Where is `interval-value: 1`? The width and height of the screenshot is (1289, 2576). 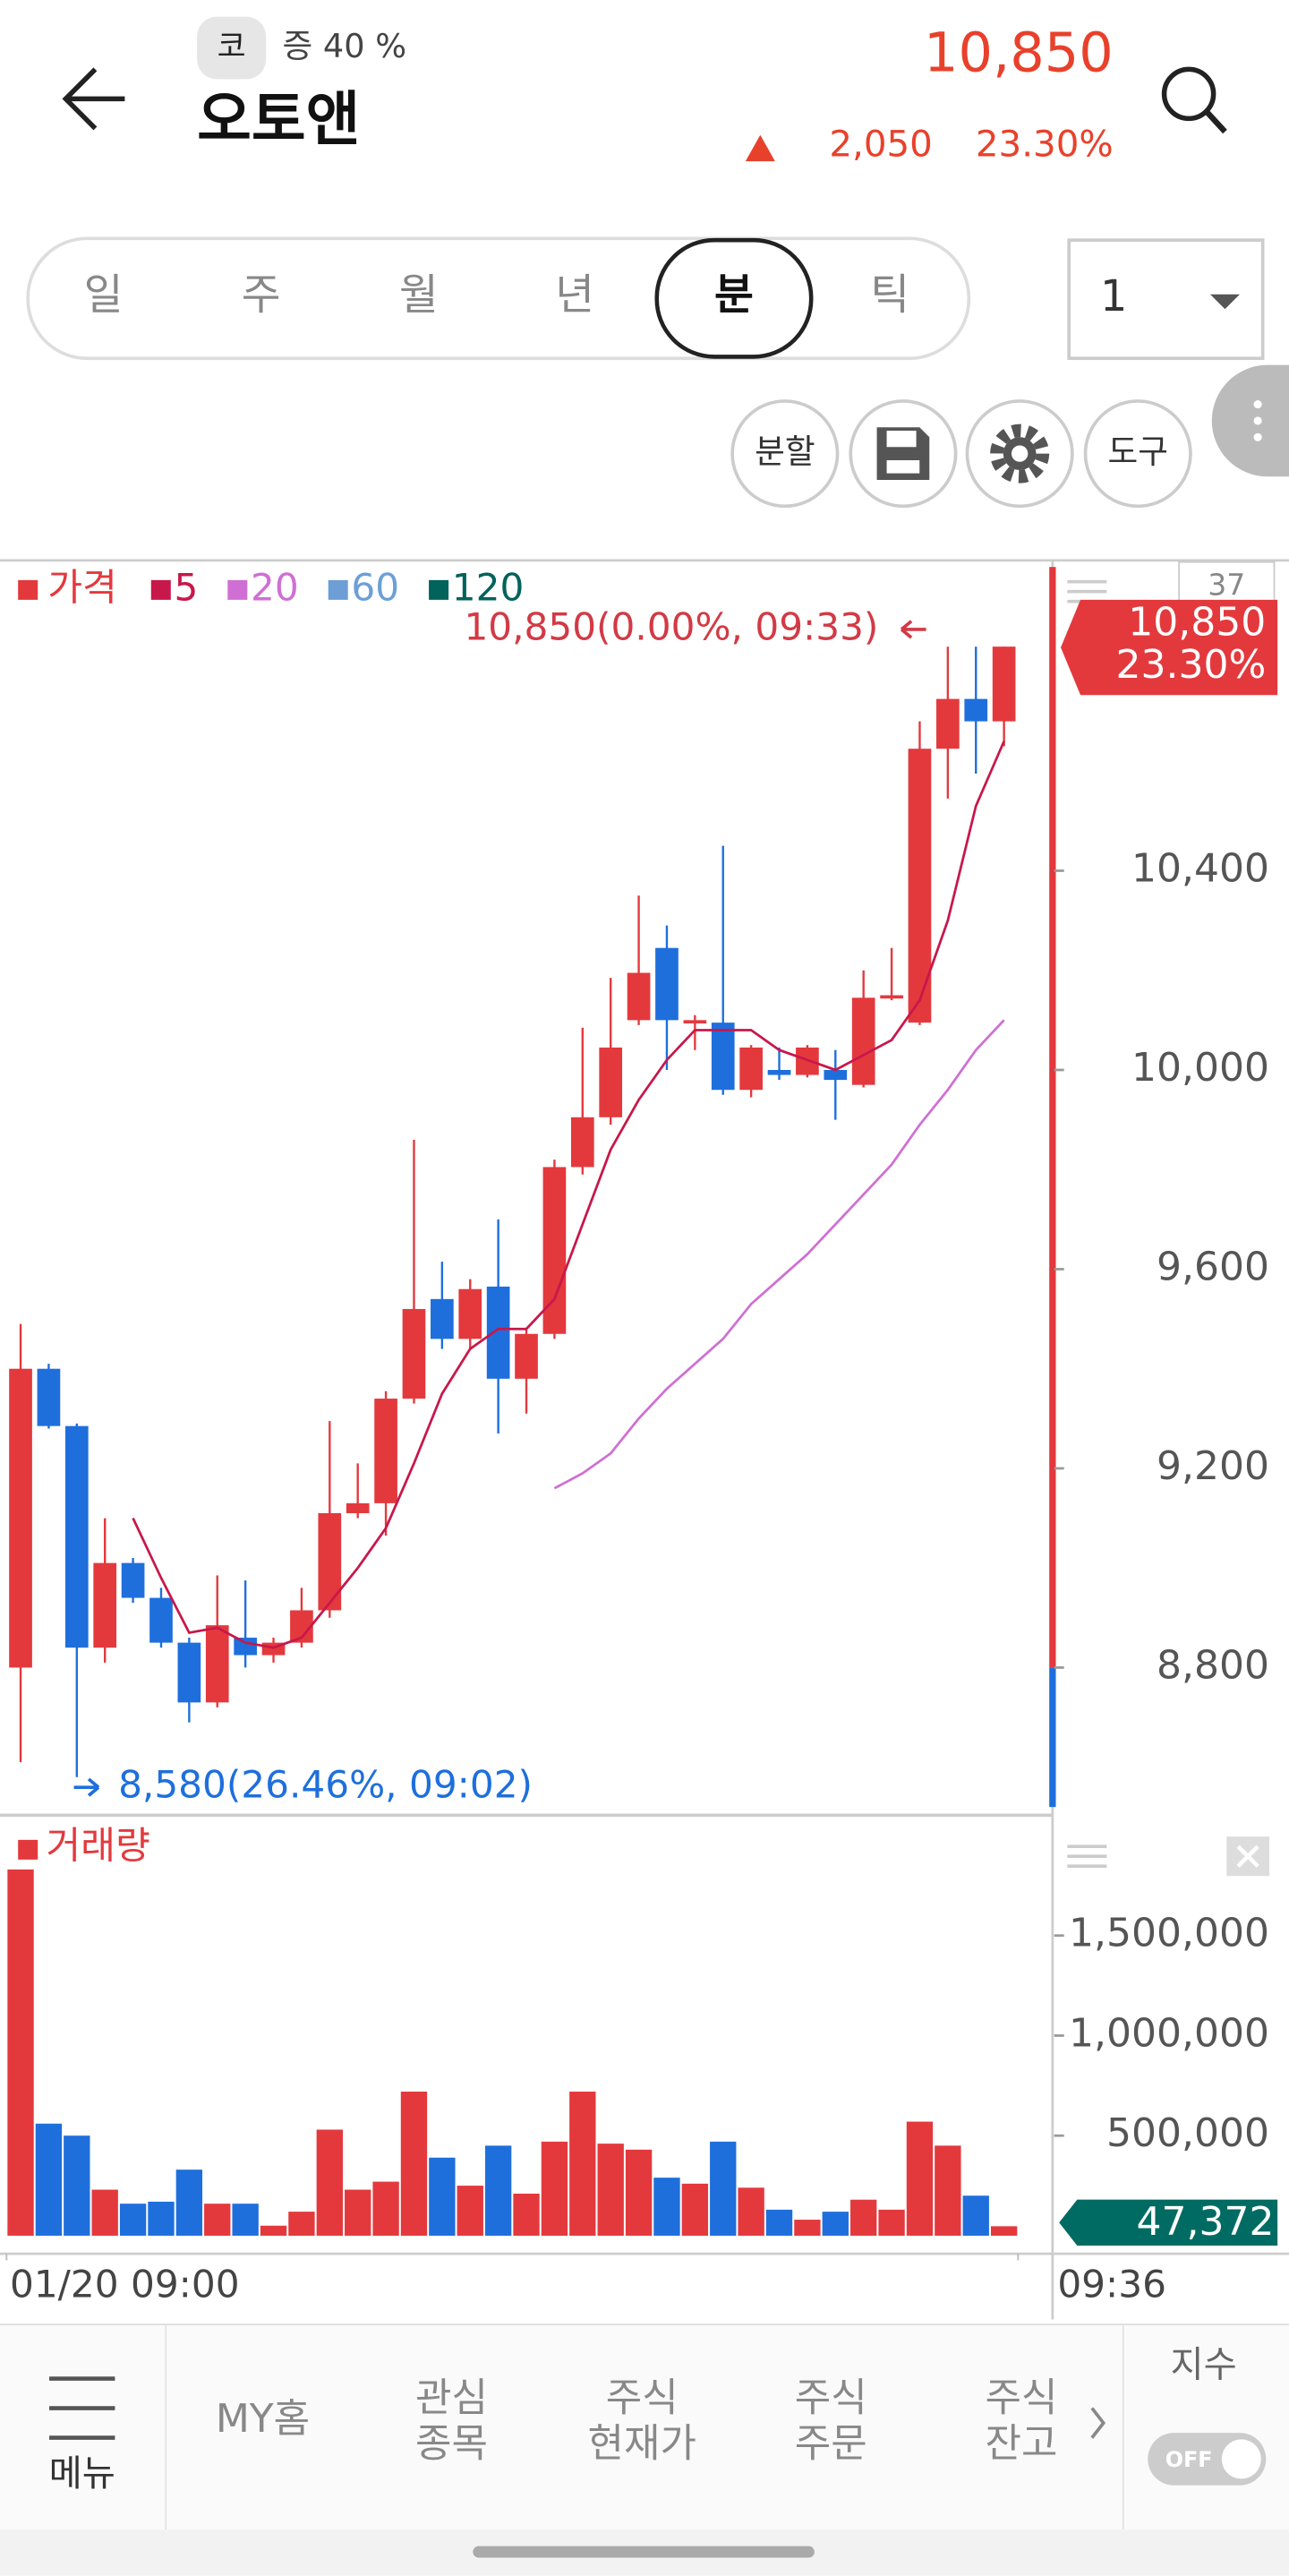
interval-value: 1 is located at coordinates (1114, 296).